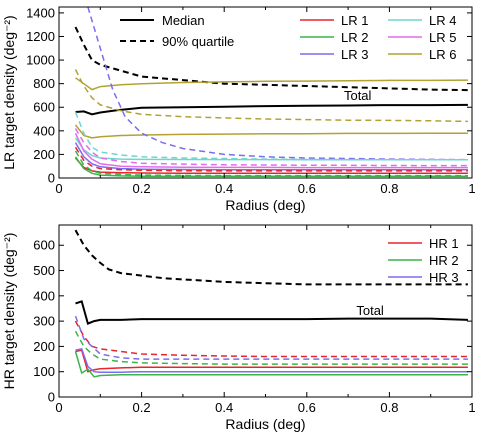  I want to click on y-axis-label: HR target density (deg⁻²), so click(9, 311).